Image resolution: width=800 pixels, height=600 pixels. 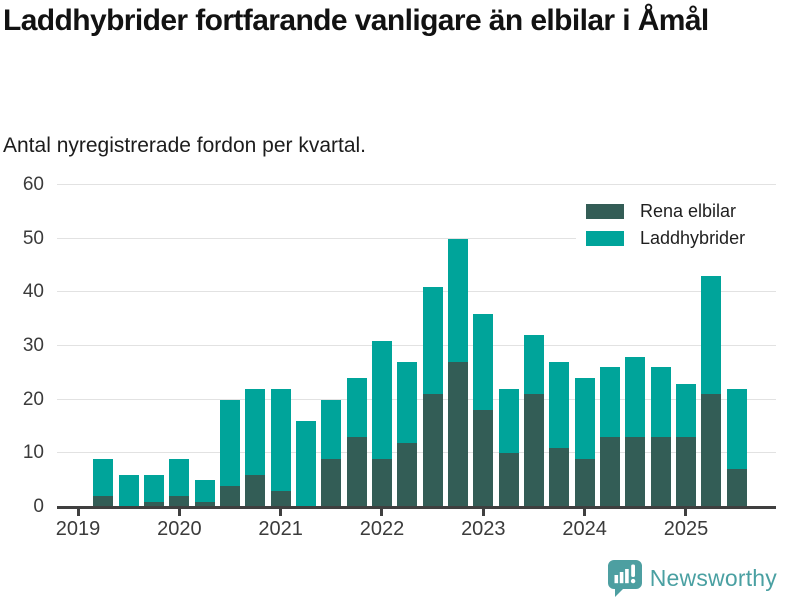 I want to click on newsworthy-logo: Newsworthy, so click(x=692, y=578).